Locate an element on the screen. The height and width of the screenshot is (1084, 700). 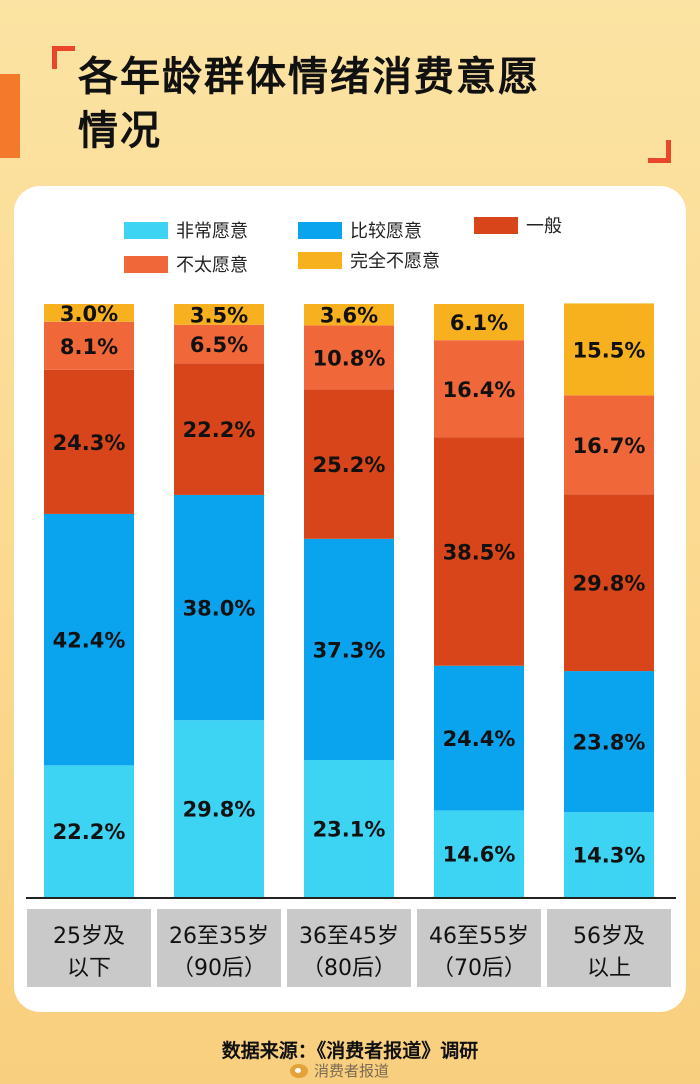
category-label: 56岁及 is located at coordinates (609, 936).